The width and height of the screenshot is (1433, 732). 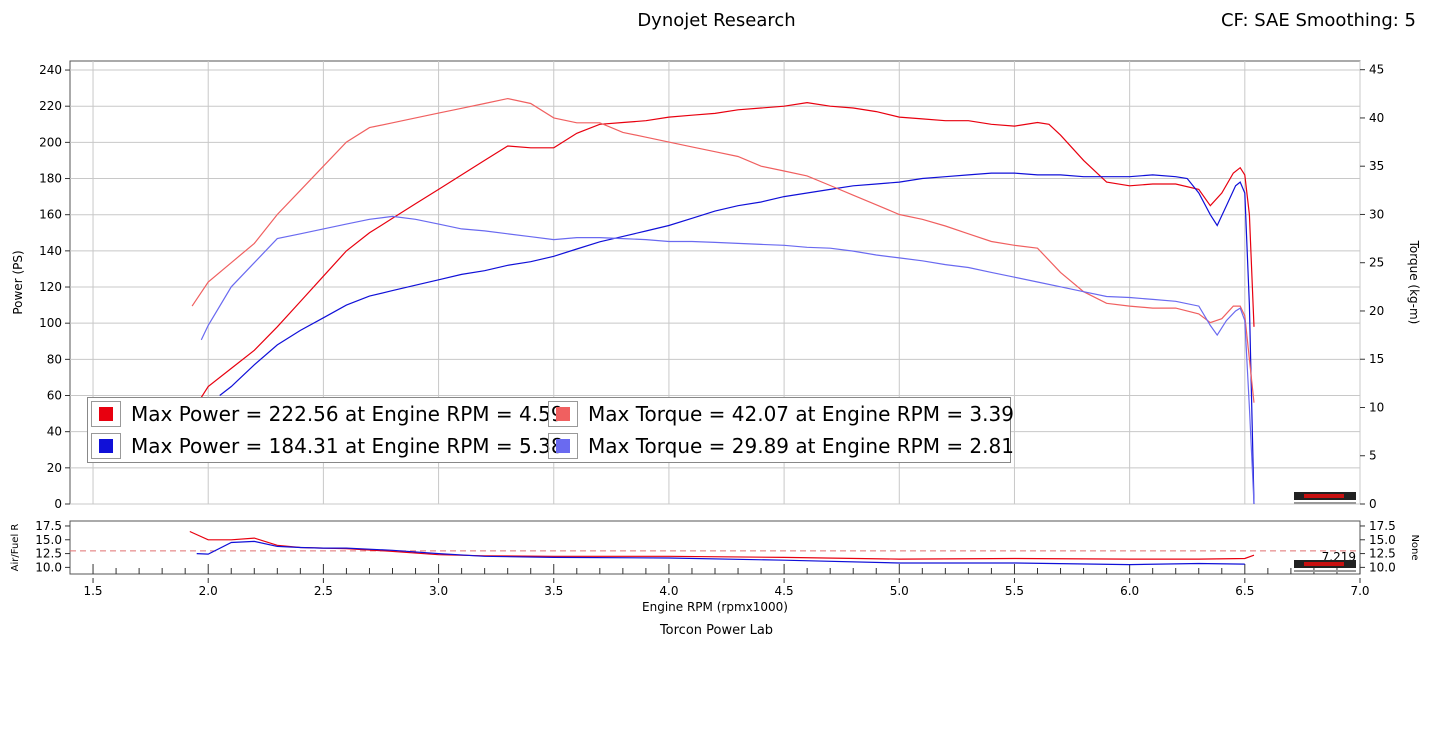 I want to click on left-y-tick-label: 200, so click(x=50, y=142).